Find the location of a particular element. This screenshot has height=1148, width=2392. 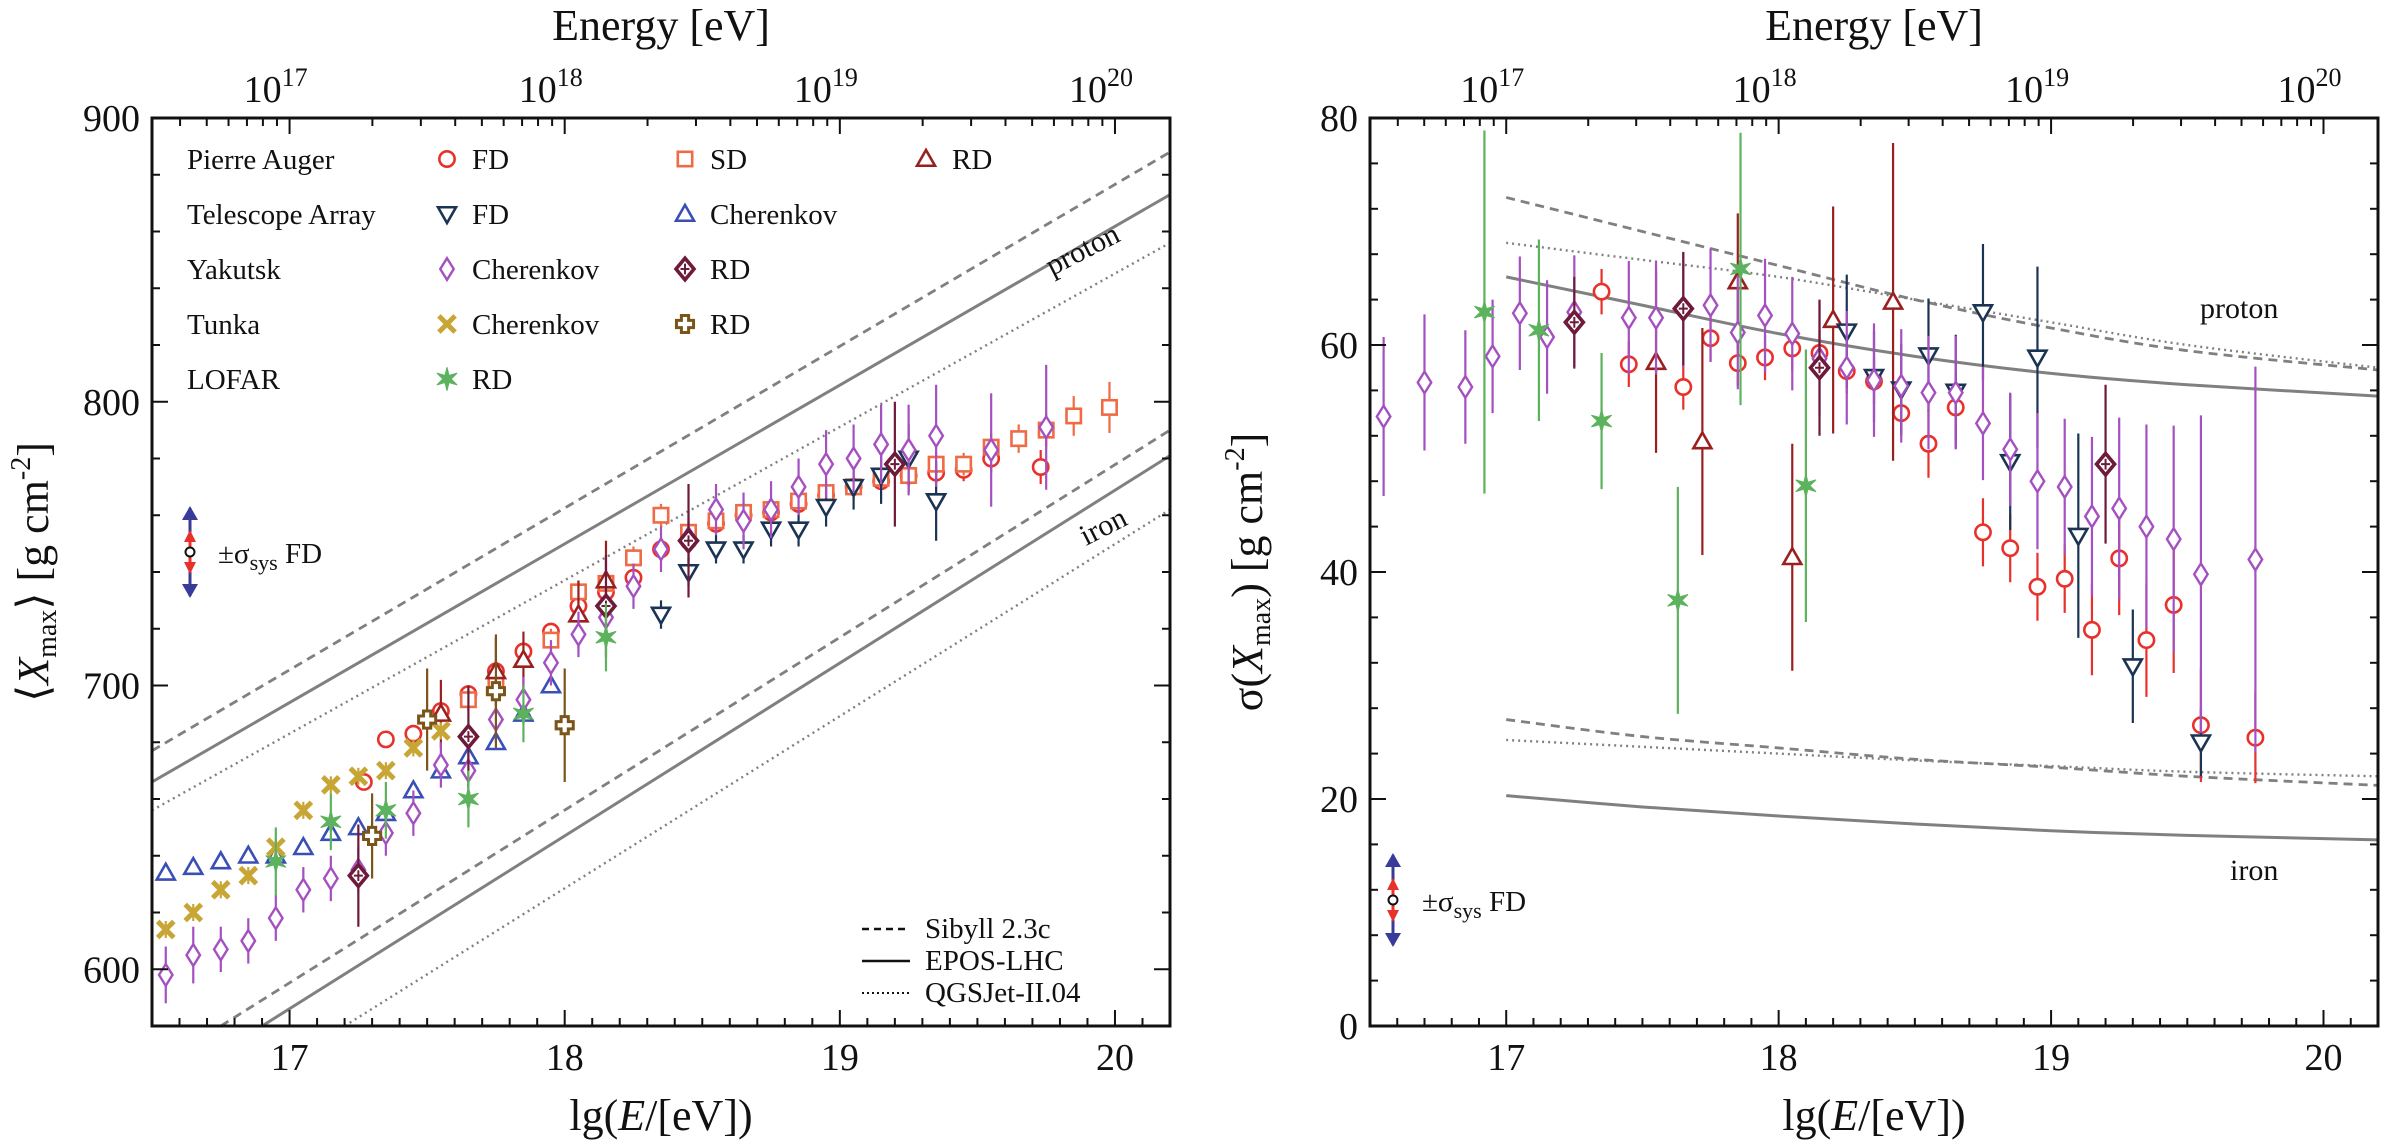

R-x-tick-label: 19 is located at coordinates (2051, 1058).